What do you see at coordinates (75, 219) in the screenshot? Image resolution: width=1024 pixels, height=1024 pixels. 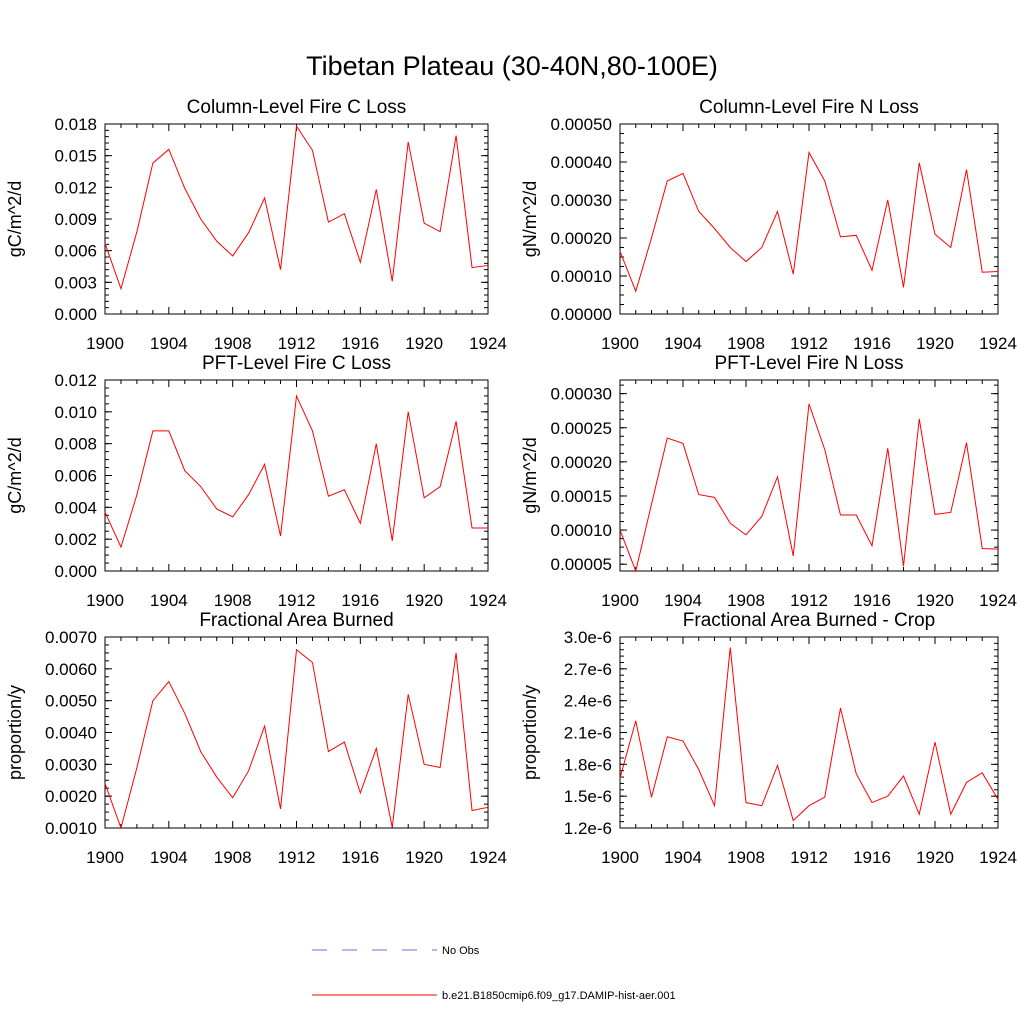 I see `y-tick-label: 0.009` at bounding box center [75, 219].